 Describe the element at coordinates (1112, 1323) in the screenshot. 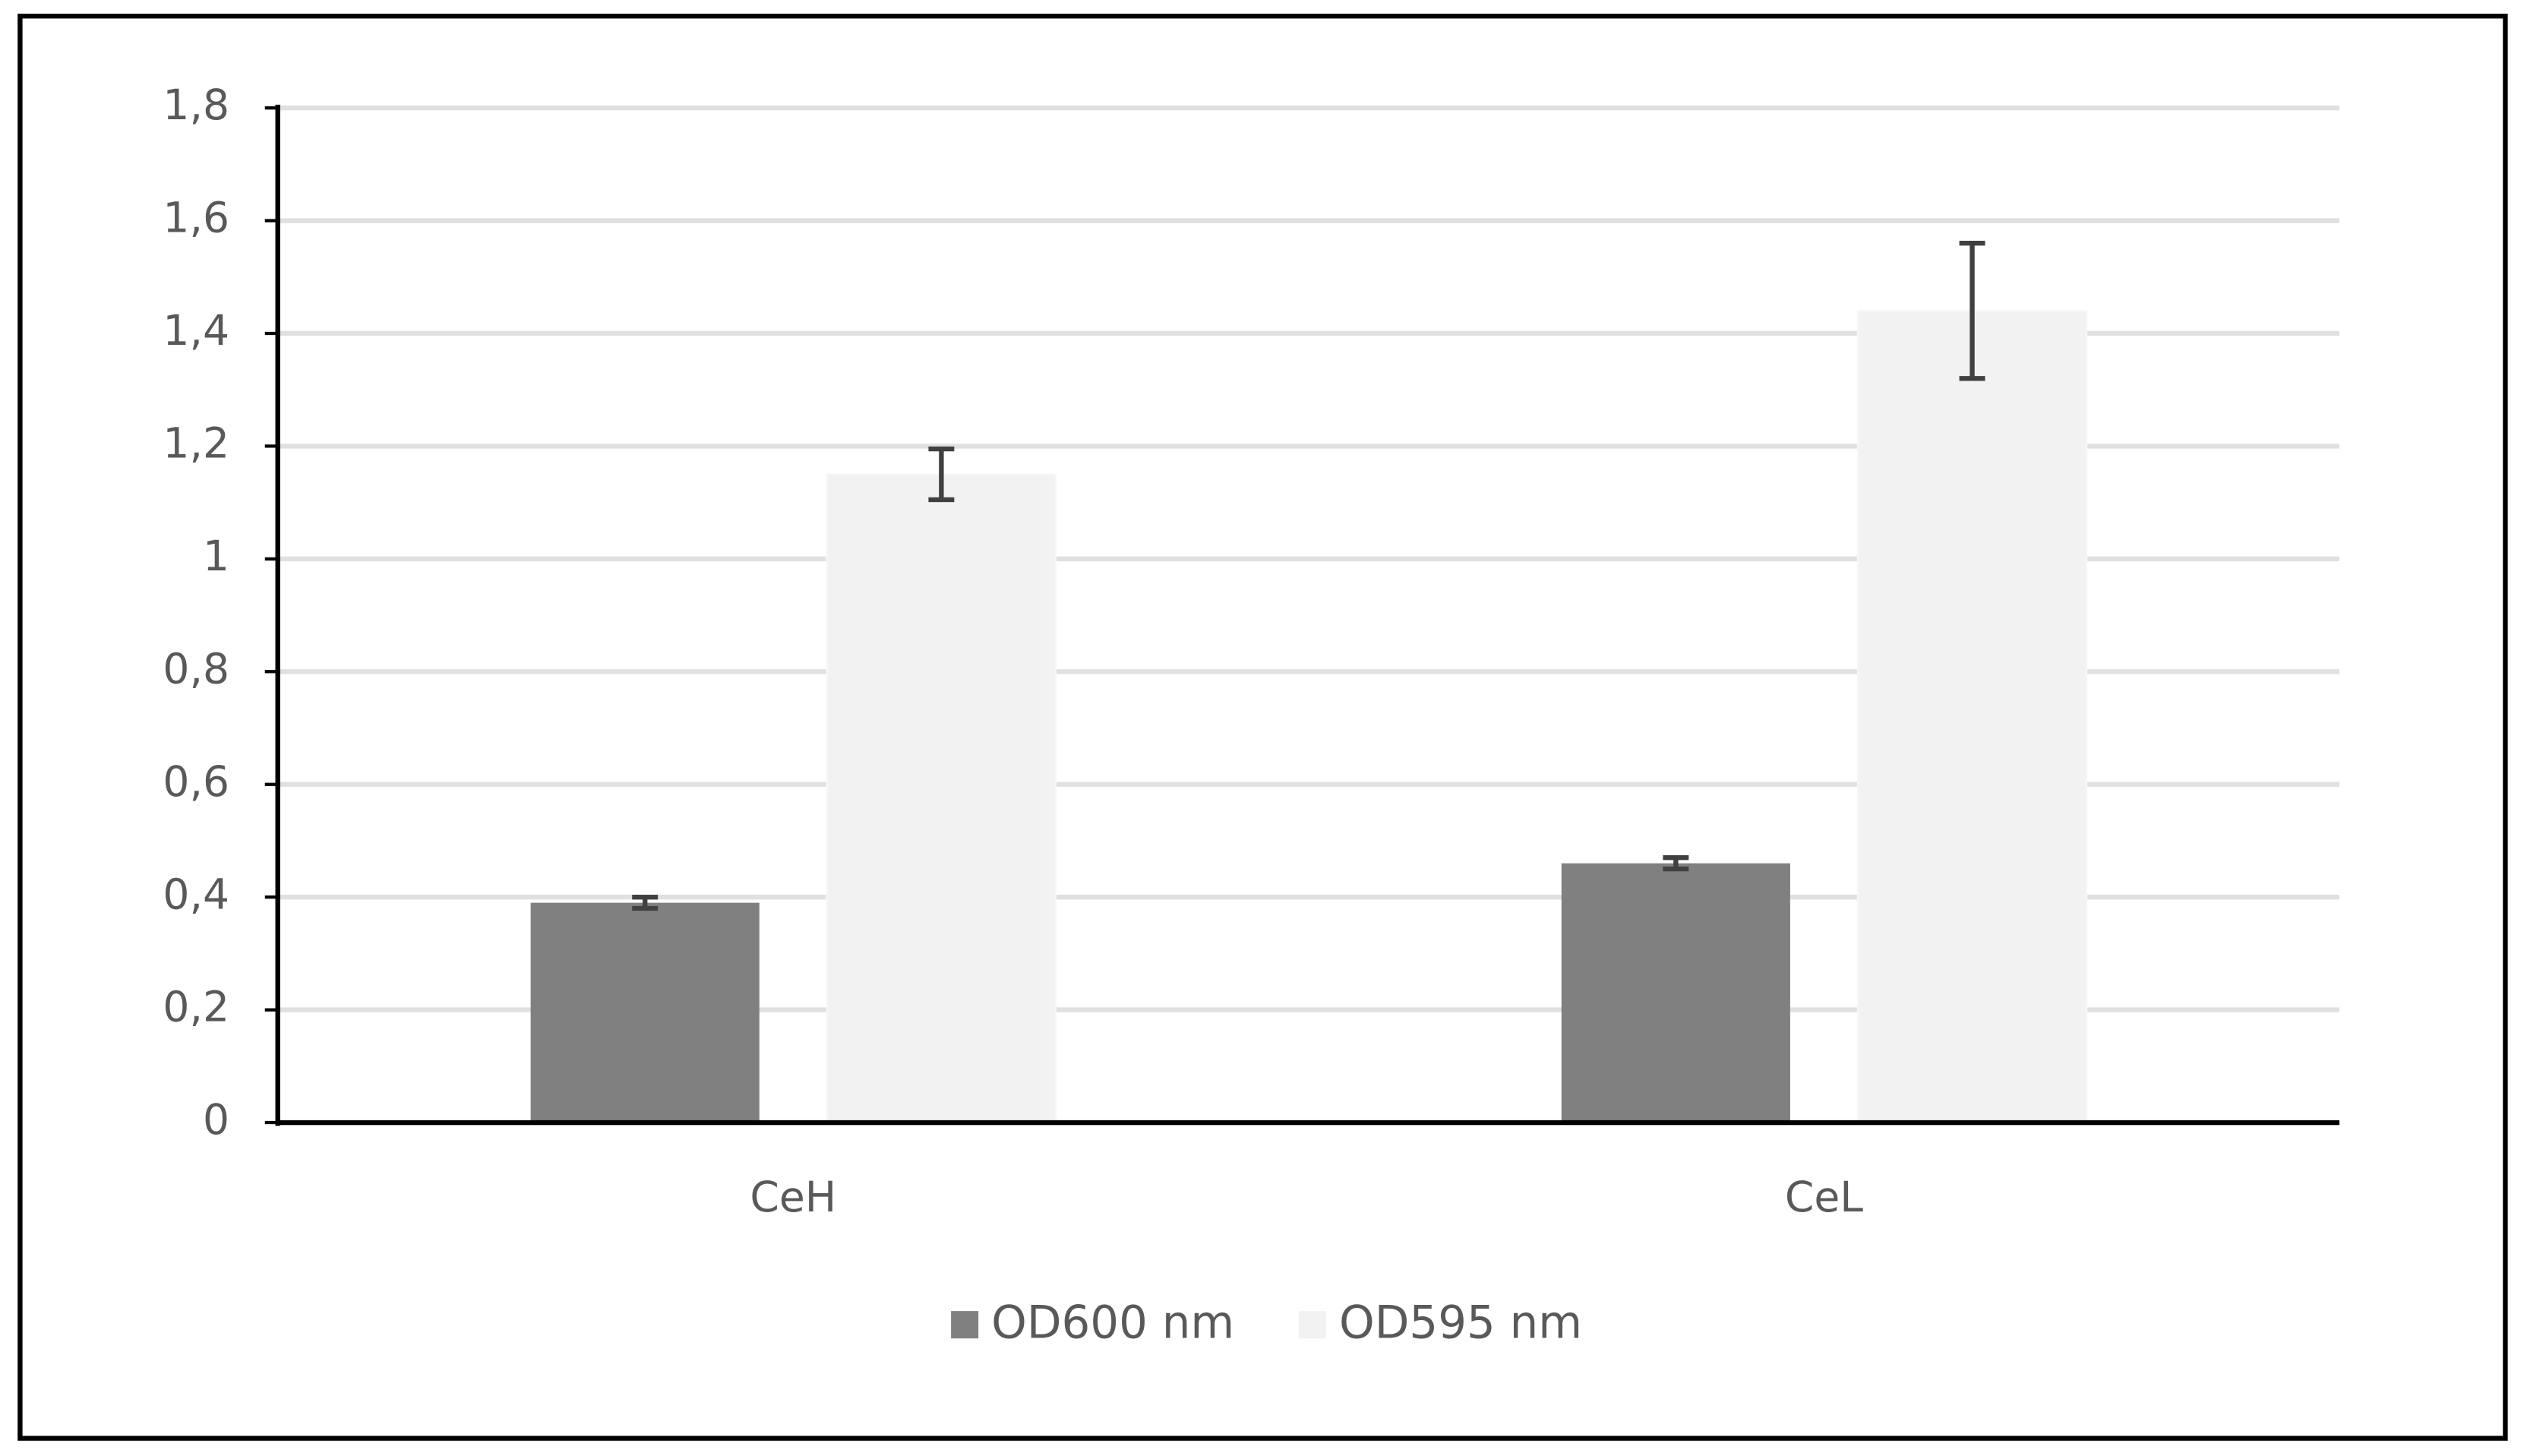

I see `legend-label: OD600 nm` at that location.